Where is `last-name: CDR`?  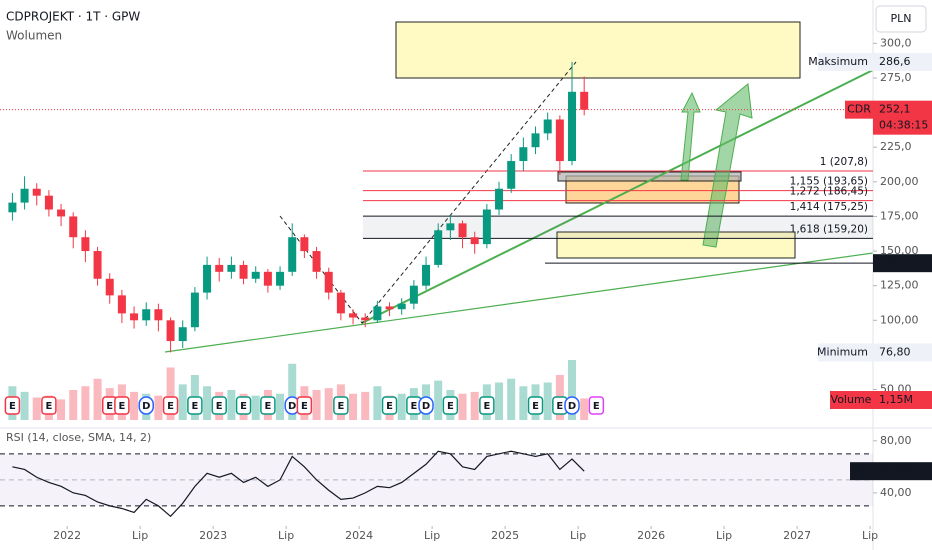 last-name: CDR is located at coordinates (859, 109).